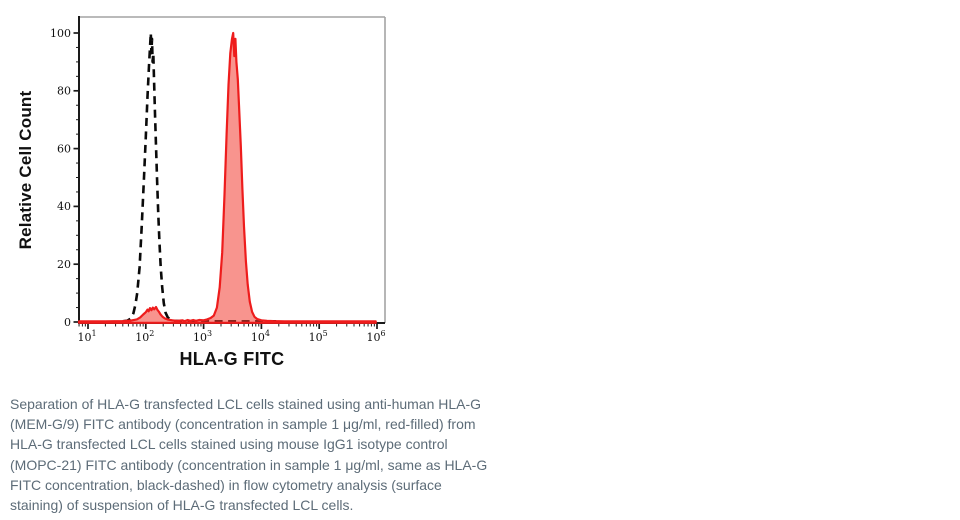  Describe the element at coordinates (64, 91) in the screenshot. I see `svg-text: 80` at that location.